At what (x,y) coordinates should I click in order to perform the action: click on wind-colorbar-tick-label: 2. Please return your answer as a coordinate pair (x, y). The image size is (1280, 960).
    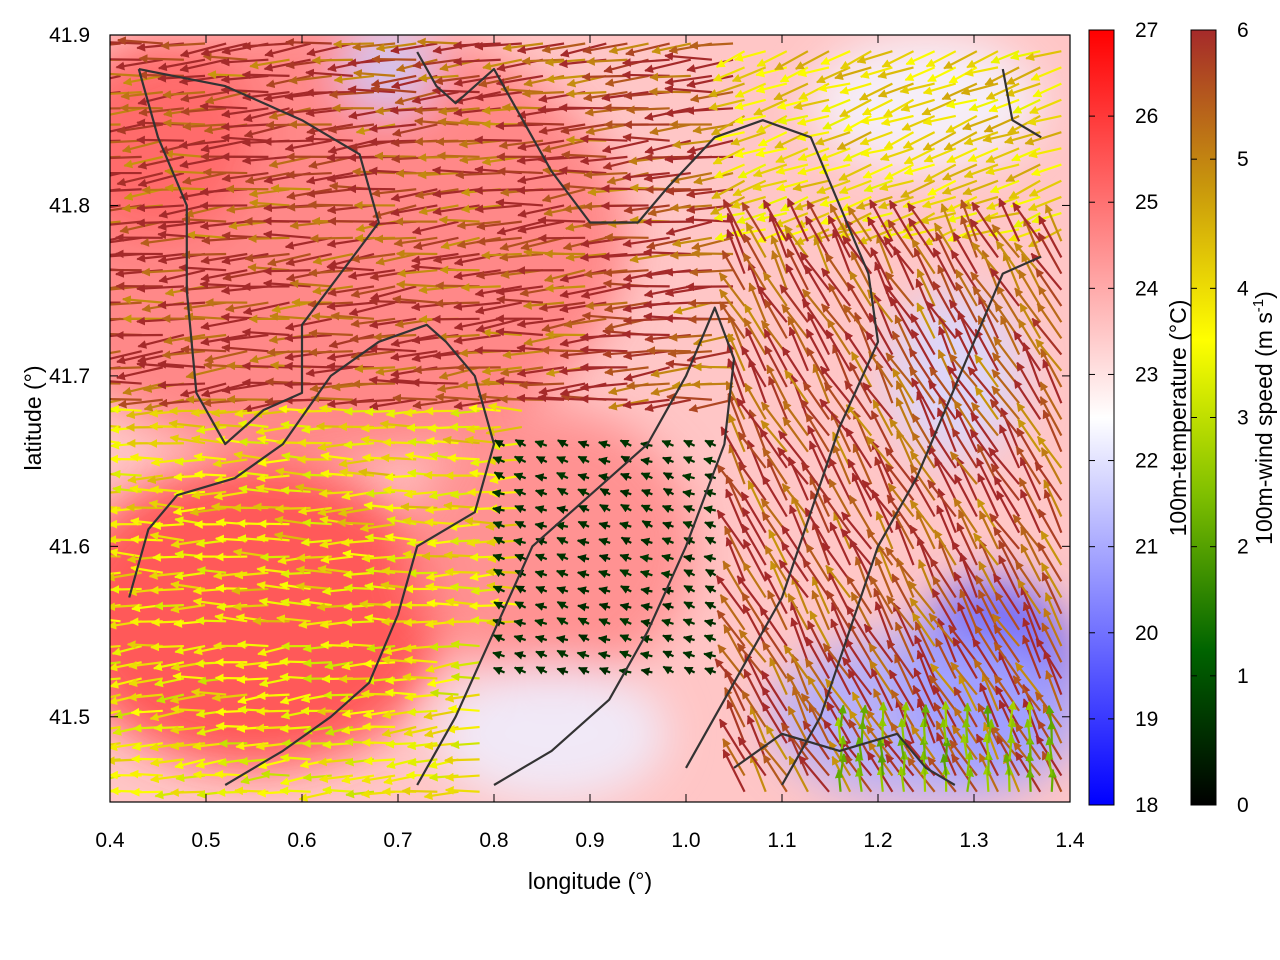
    Looking at the image, I should click on (1243, 547).